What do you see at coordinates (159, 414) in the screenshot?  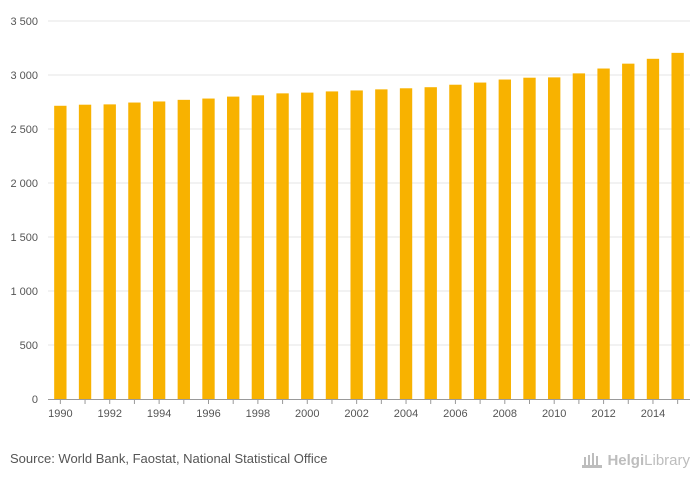 I see `x-tick-label: 1994` at bounding box center [159, 414].